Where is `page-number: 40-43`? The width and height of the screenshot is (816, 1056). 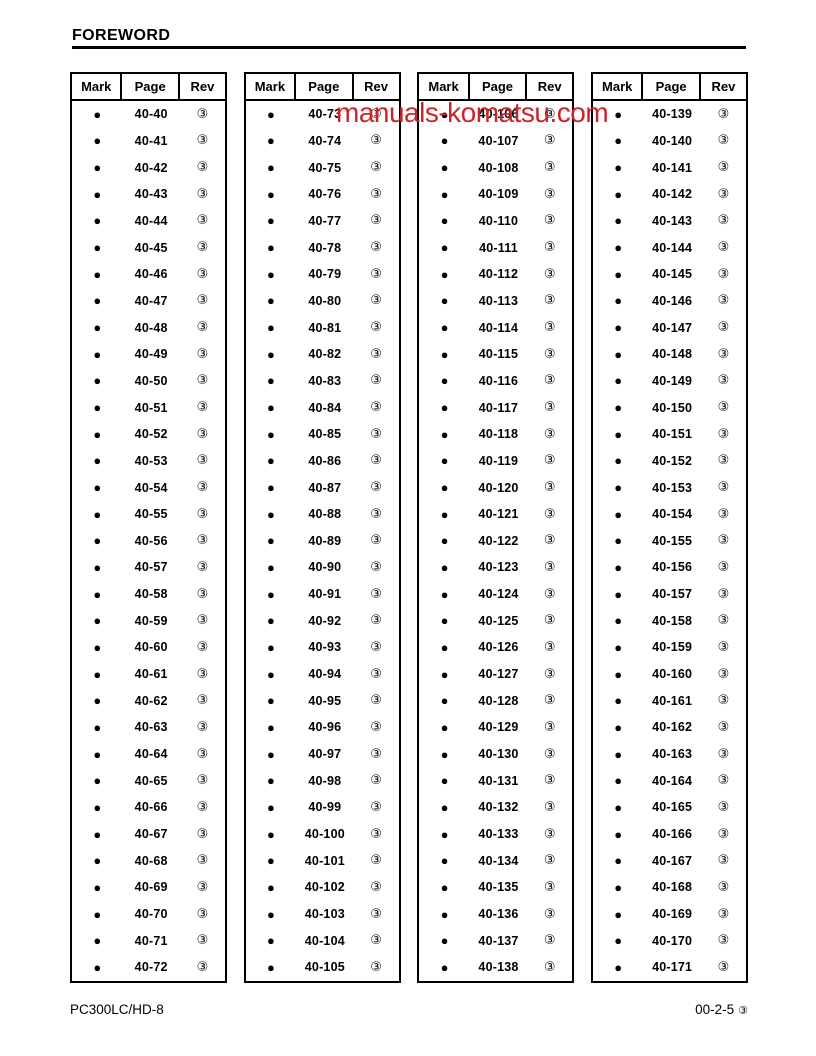 page-number: 40-43 is located at coordinates (151, 194).